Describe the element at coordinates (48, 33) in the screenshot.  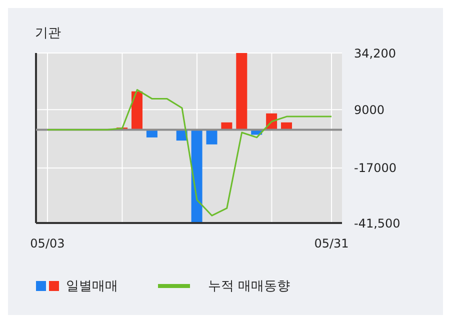
I see `chart-title: 기관` at that location.